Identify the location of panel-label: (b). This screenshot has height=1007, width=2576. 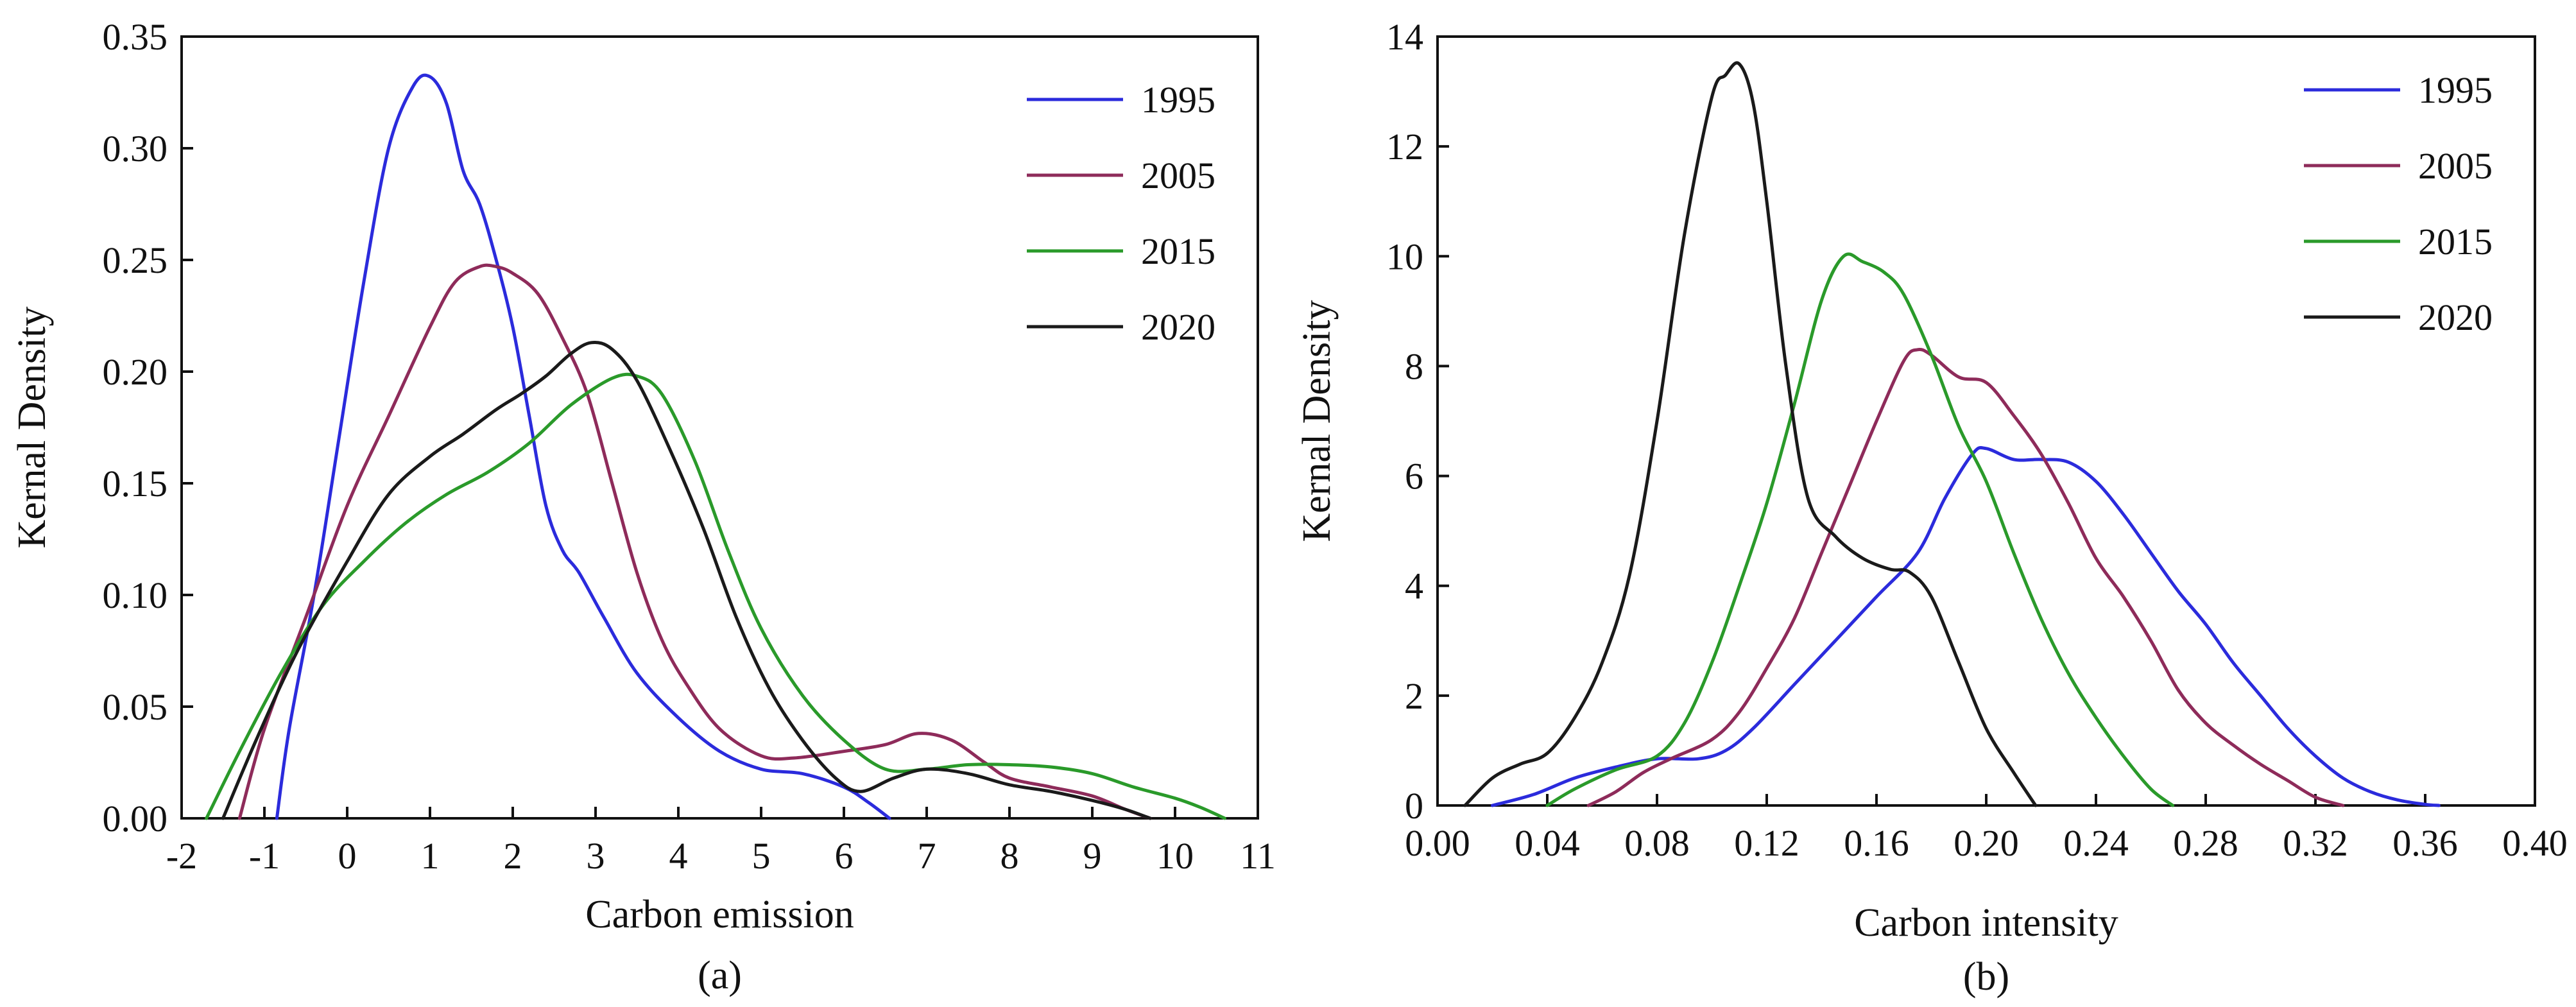
(1986, 977).